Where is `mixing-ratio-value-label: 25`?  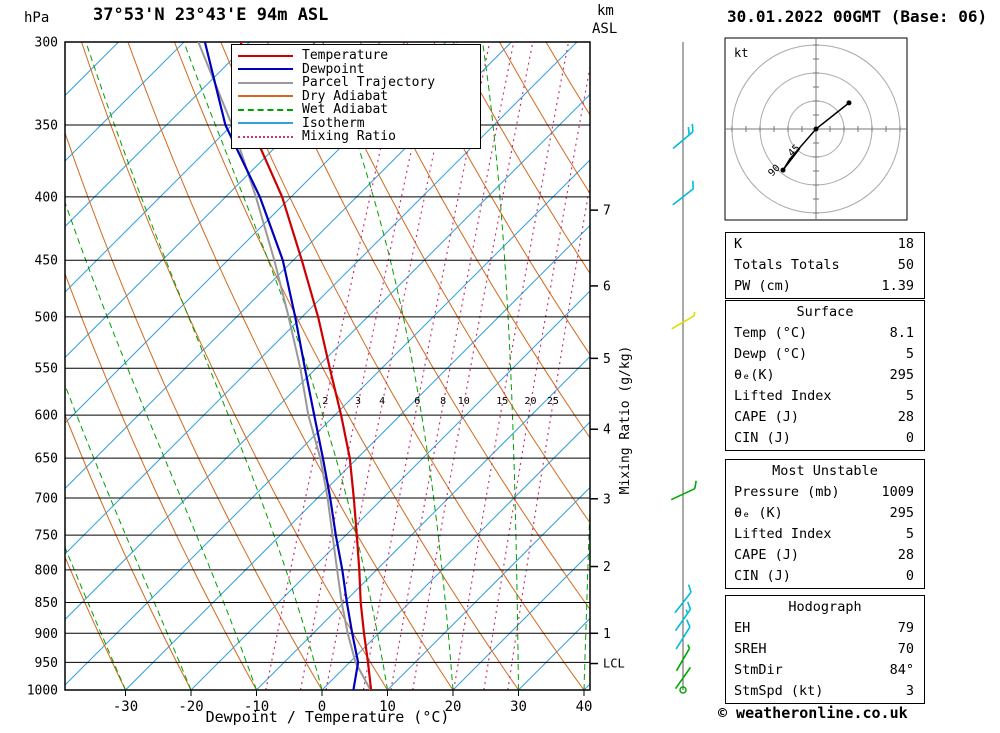 mixing-ratio-value-label: 25 is located at coordinates (553, 401).